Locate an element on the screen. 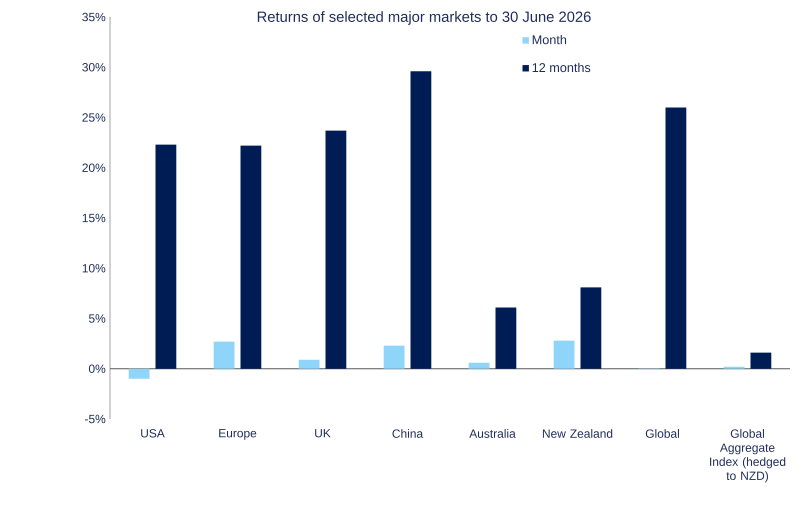 The image size is (800, 532). y-tick-label: 30% is located at coordinates (94, 67).